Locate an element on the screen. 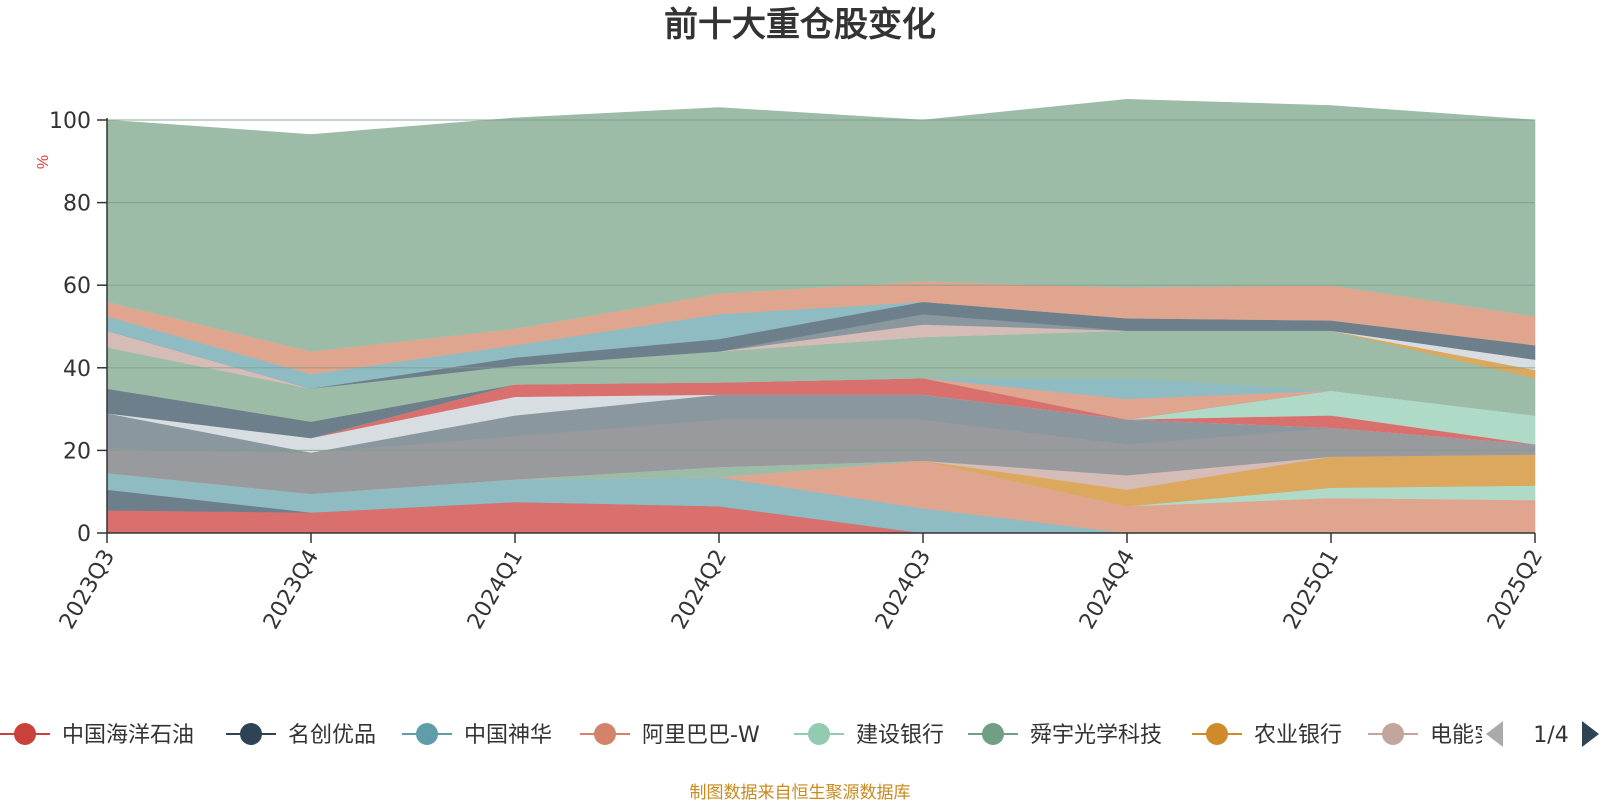 The width and height of the screenshot is (1600, 803). y-tick-label: 20 is located at coordinates (77, 451).